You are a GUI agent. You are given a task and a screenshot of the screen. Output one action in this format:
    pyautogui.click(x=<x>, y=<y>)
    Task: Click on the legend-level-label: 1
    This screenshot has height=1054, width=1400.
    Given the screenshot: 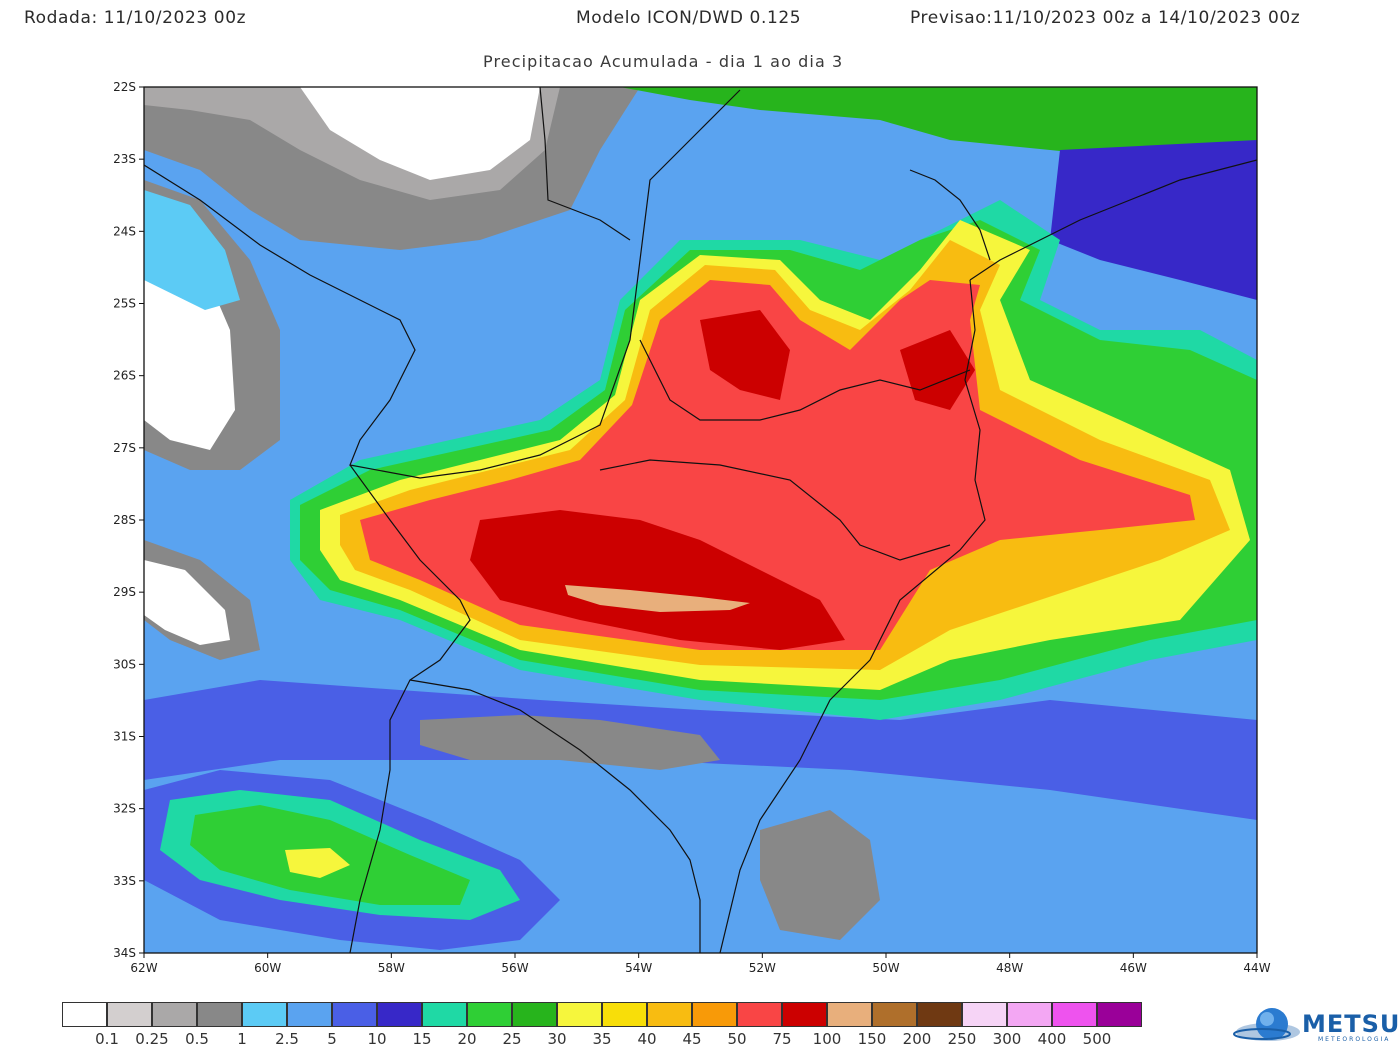 What is the action you would take?
    pyautogui.click(x=242, y=1039)
    